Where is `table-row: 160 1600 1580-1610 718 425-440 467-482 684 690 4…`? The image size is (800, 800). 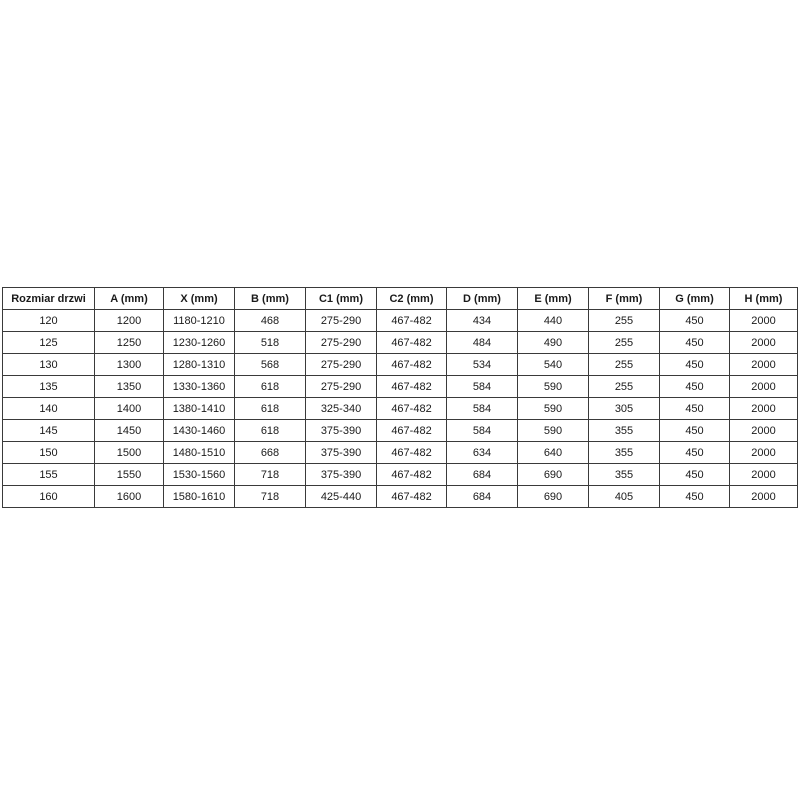 table-row: 160 1600 1580-1610 718 425-440 467-482 684 690 4… is located at coordinates (400, 496).